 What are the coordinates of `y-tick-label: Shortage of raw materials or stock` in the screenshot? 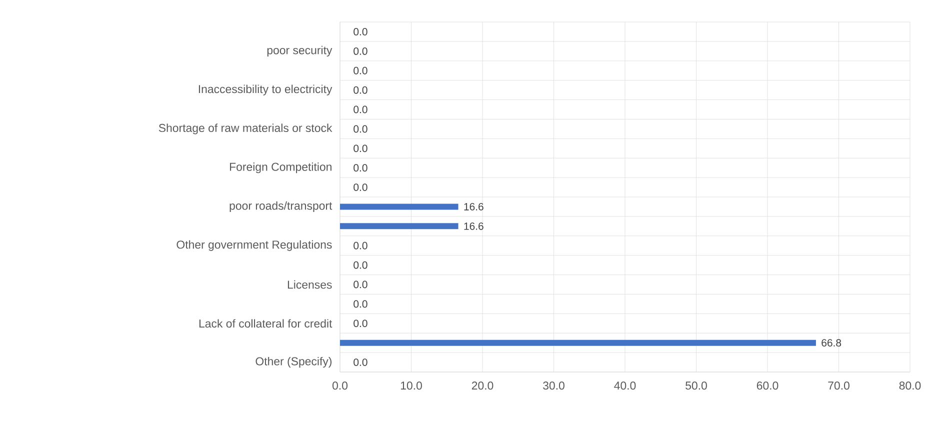 It's located at (245, 129).